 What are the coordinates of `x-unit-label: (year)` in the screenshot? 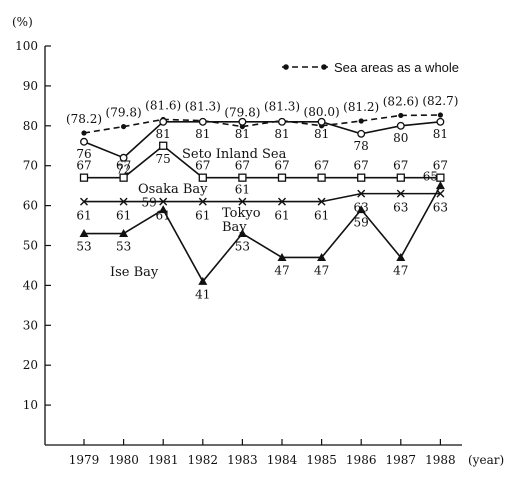 It's located at (486, 460).